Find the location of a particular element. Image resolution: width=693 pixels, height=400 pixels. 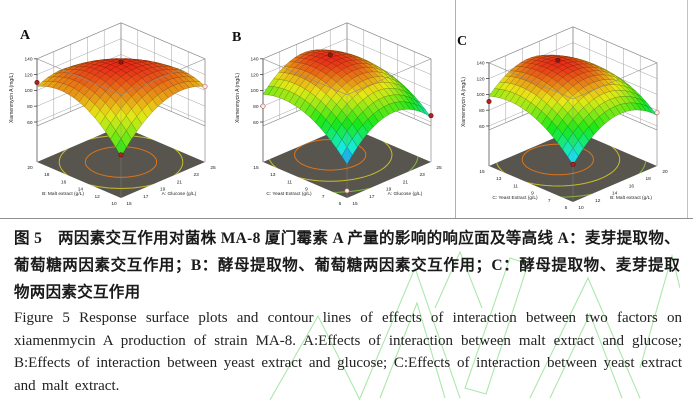

panel-label-c: C is located at coordinates (462, 41).